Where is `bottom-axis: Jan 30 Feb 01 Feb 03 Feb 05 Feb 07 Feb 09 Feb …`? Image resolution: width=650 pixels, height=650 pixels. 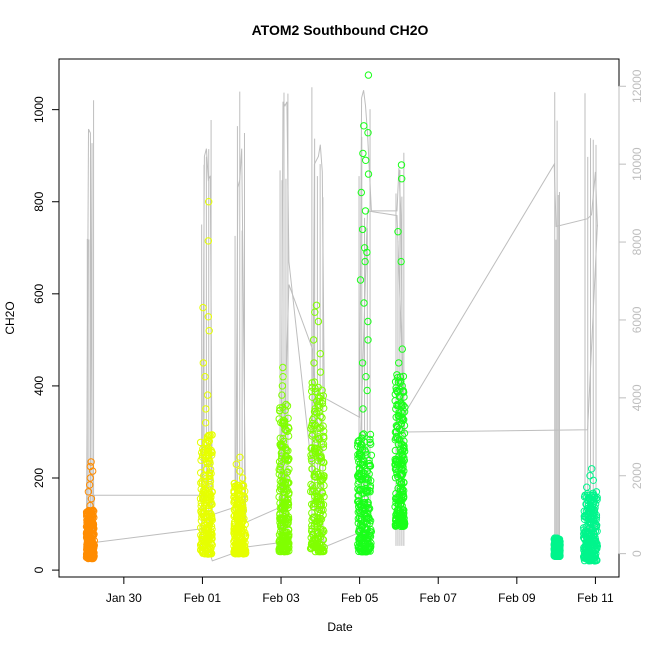 bottom-axis: Jan 30 Feb 01 Feb 03 Feb 05 Feb 07 Feb 09 Feb … is located at coordinates (360, 590).